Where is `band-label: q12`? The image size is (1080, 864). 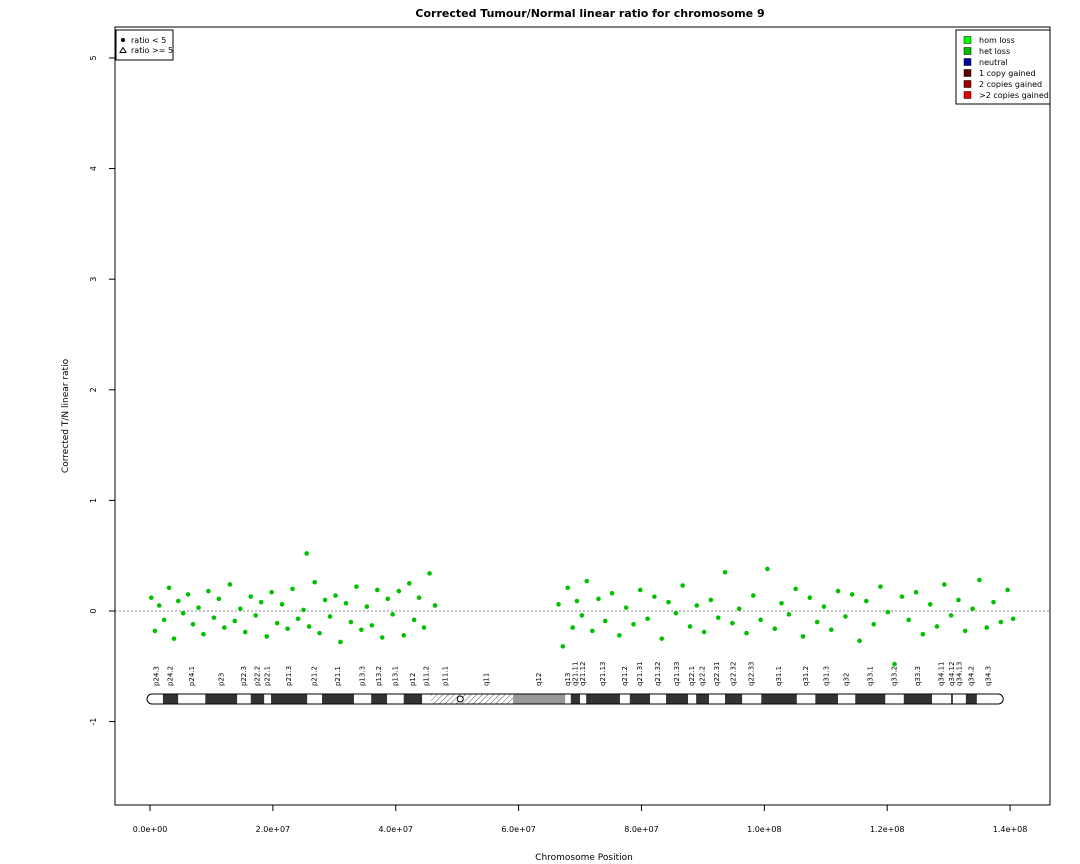
band-label: q12 is located at coordinates (539, 679).